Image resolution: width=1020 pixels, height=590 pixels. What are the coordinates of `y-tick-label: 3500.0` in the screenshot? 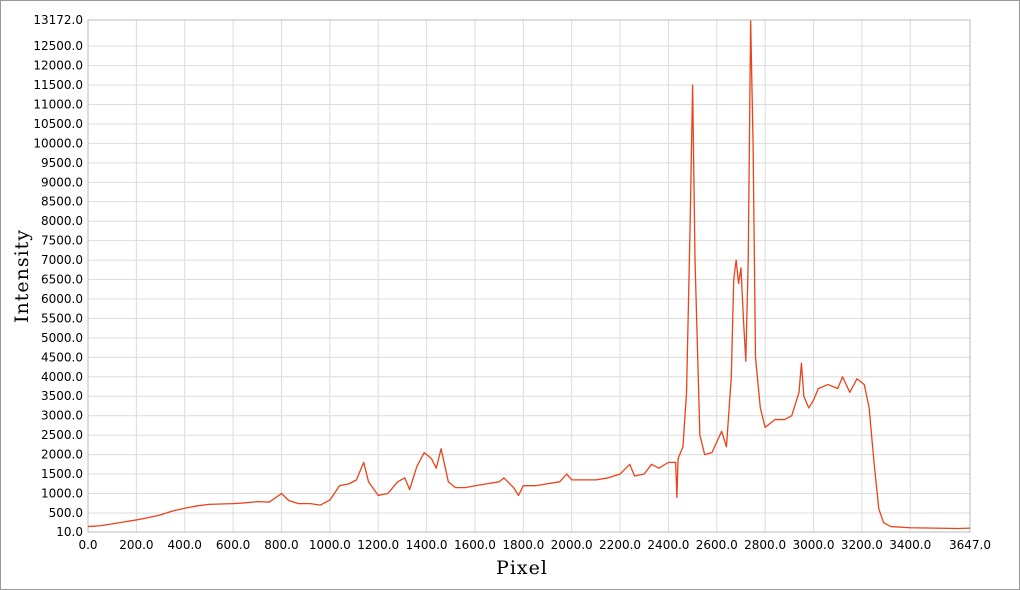 It's located at (62, 396).